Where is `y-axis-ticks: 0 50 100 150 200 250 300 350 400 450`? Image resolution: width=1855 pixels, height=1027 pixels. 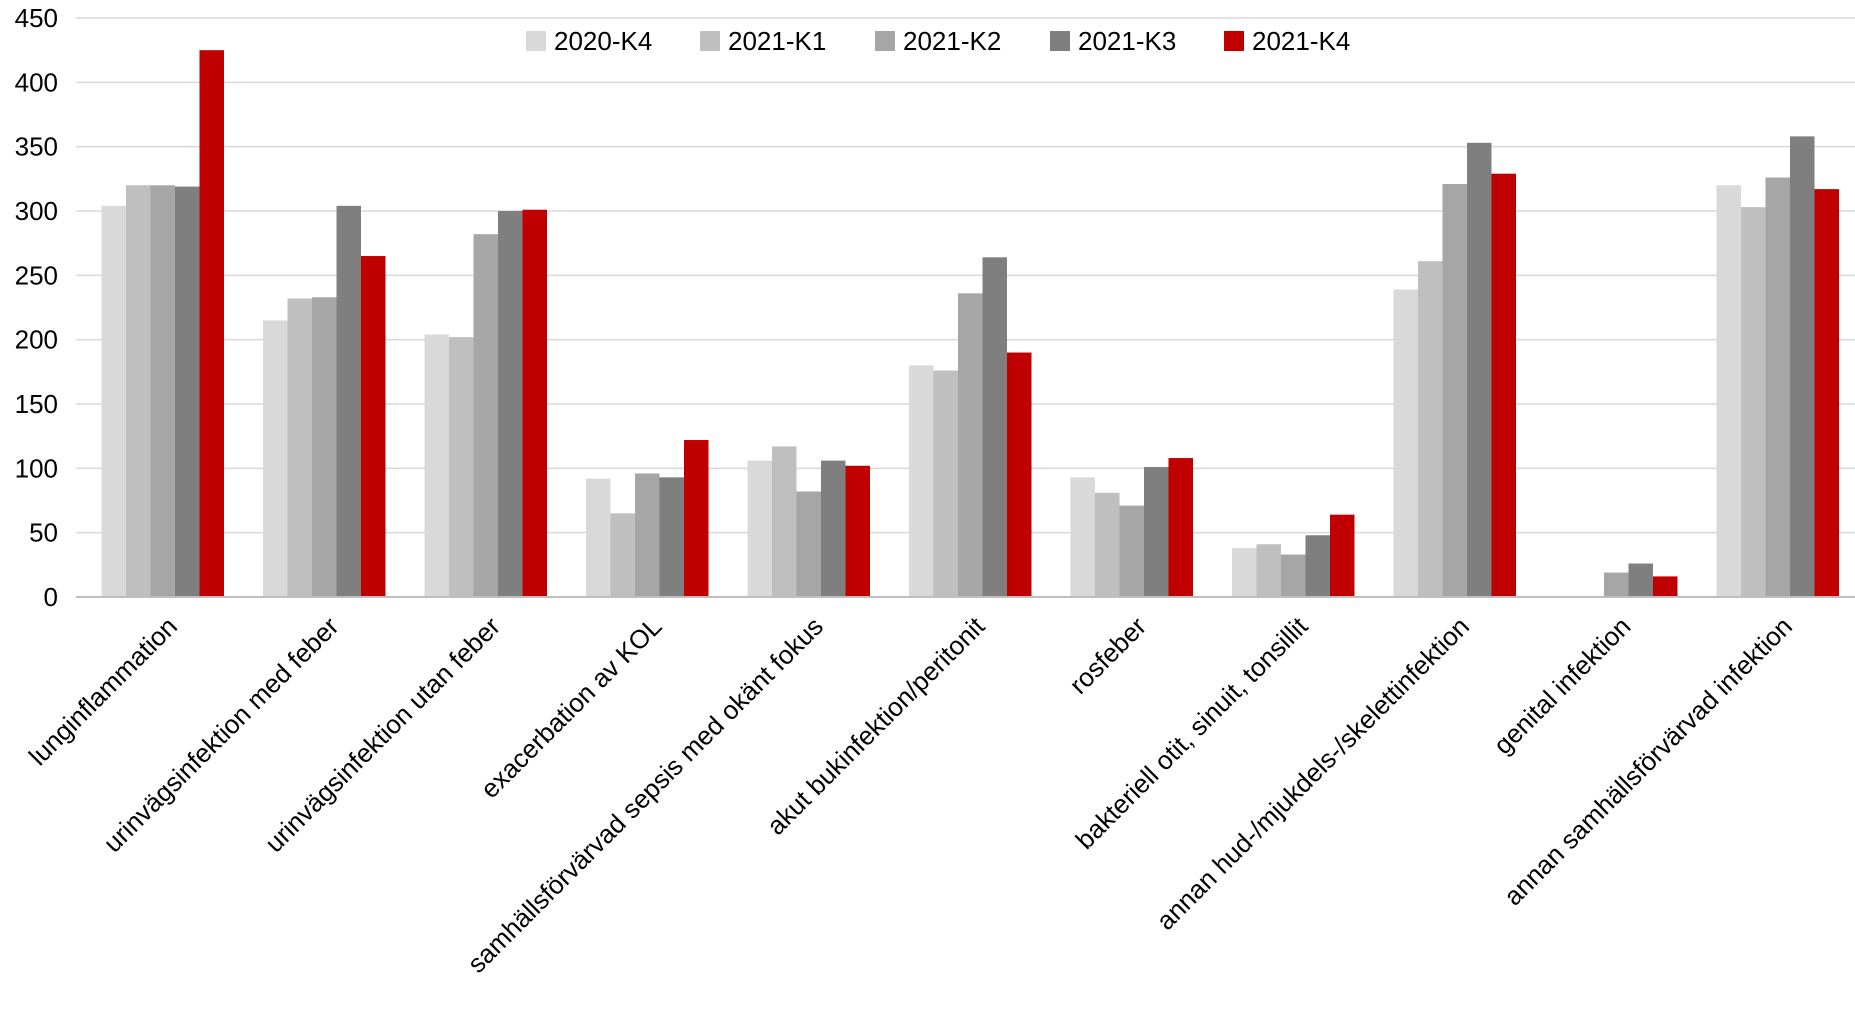 y-axis-ticks: 0 50 100 150 200 250 300 350 400 450 is located at coordinates (36, 307).